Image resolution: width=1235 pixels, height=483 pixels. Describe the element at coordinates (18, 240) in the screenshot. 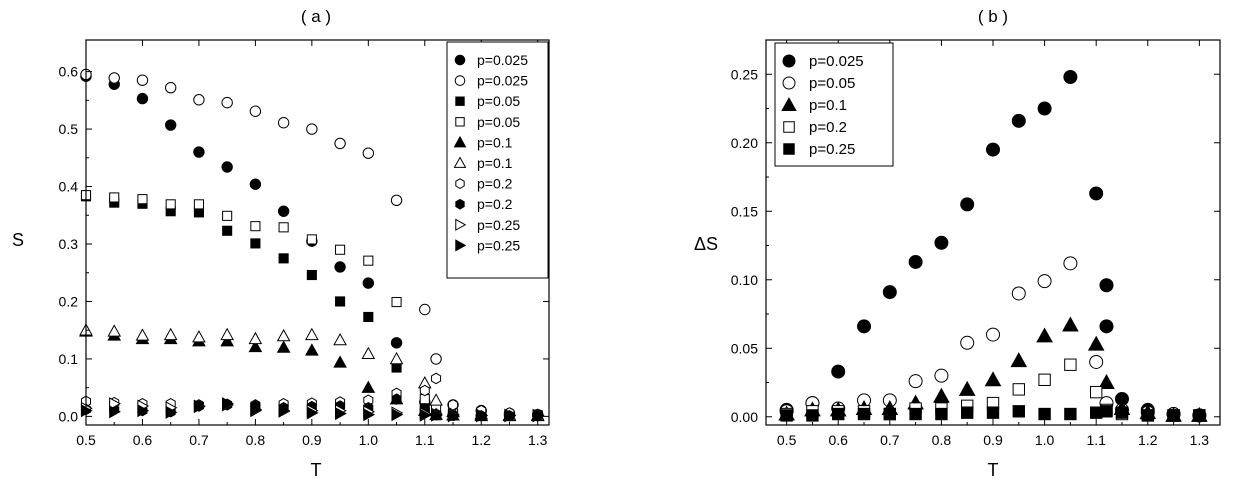

I see `chart-a-ylabel: S` at that location.